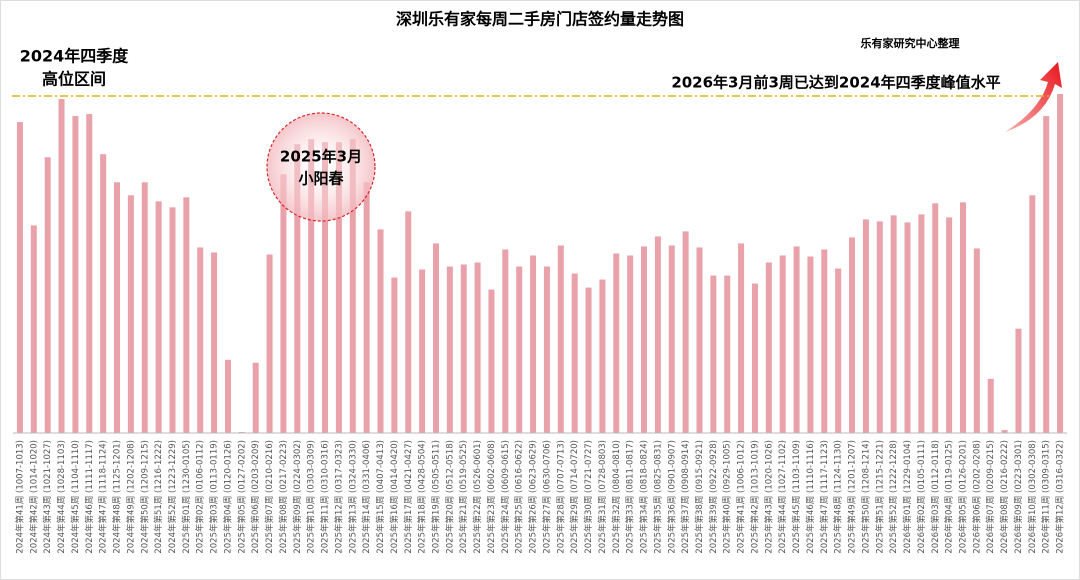 This screenshot has width=1080, height=580. I want to click on chart-title: 深圳乐有家每周二手房门店签约量走势图, so click(540, 19).